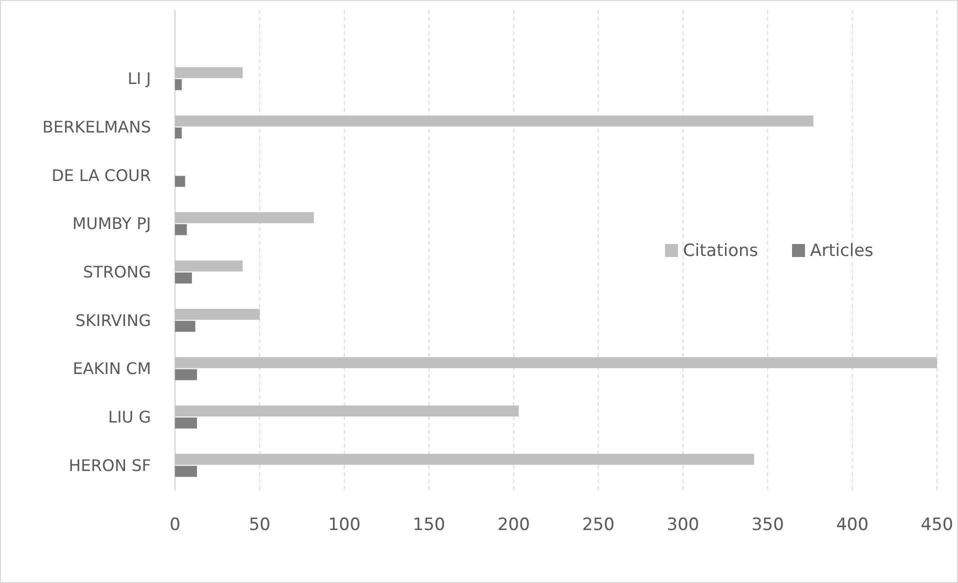 The height and width of the screenshot is (583, 958). I want to click on x-tick-label: 400, so click(852, 525).